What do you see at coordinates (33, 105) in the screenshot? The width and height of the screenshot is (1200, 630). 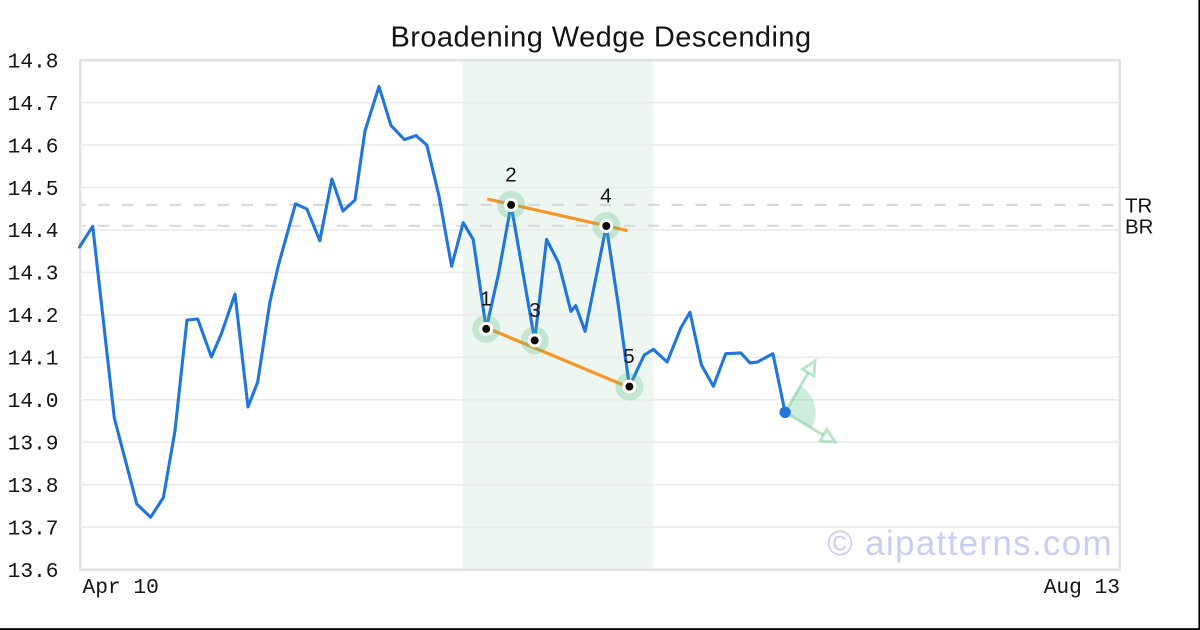 I see `svg-text: 14.7` at bounding box center [33, 105].